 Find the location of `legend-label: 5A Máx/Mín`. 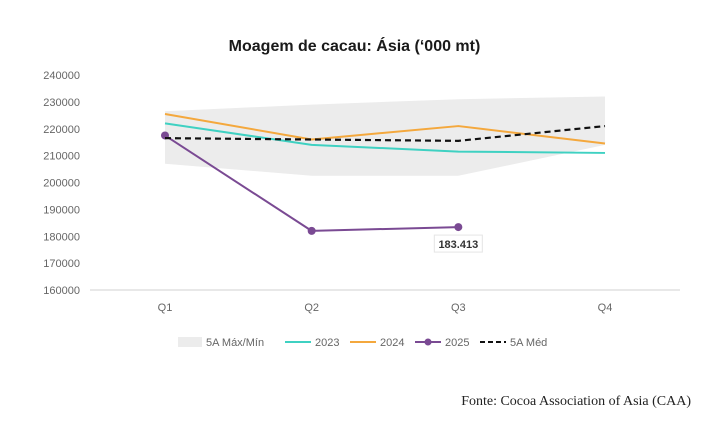

legend-label: 5A Máx/Mín is located at coordinates (235, 343).